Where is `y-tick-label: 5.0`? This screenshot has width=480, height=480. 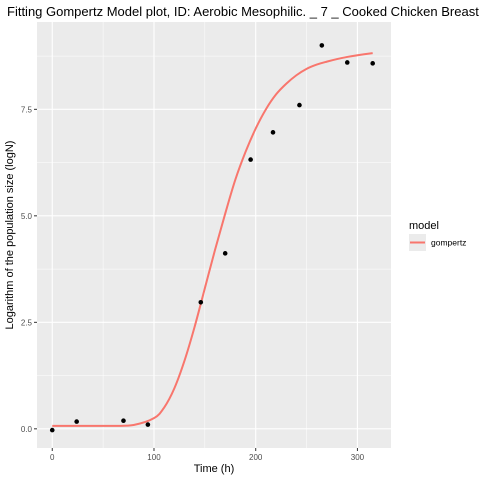
y-tick-label: 5.0 is located at coordinates (27, 216).